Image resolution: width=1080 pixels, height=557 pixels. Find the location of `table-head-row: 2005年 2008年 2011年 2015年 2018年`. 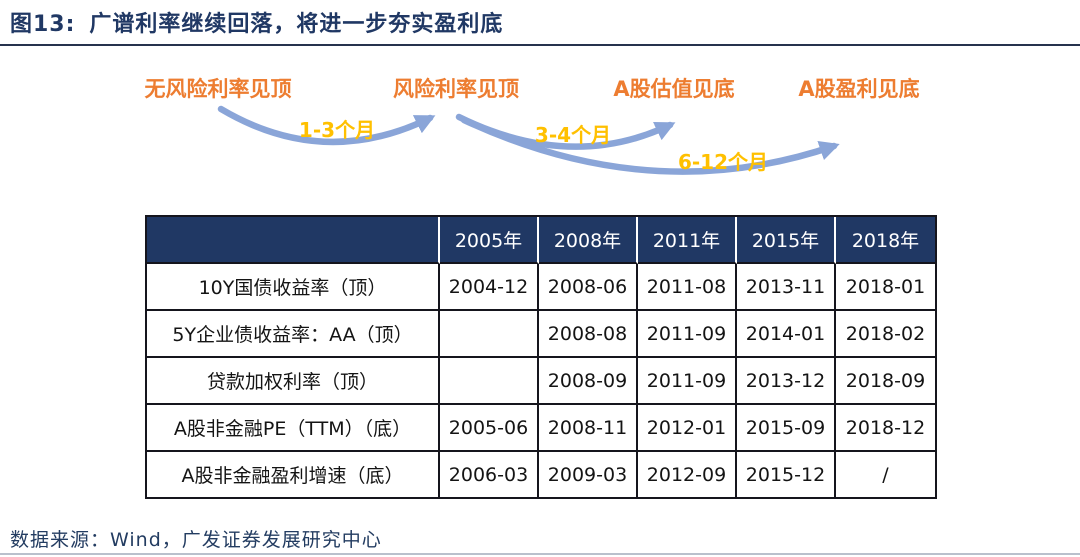

table-head-row: 2005年 2008年 2011年 2015年 2018年 is located at coordinates (541, 240).